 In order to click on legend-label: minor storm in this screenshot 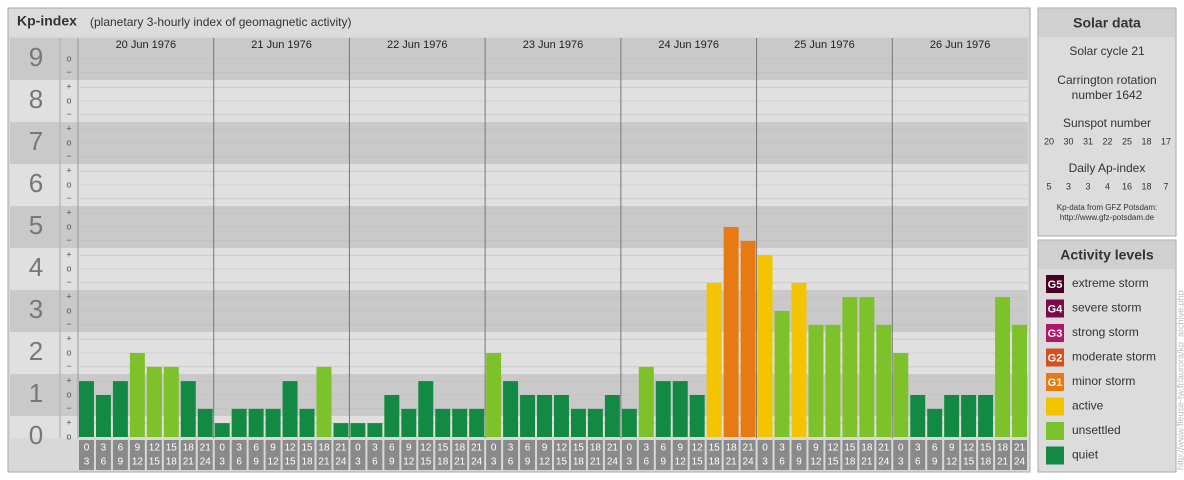, I will do `click(1103, 381)`.